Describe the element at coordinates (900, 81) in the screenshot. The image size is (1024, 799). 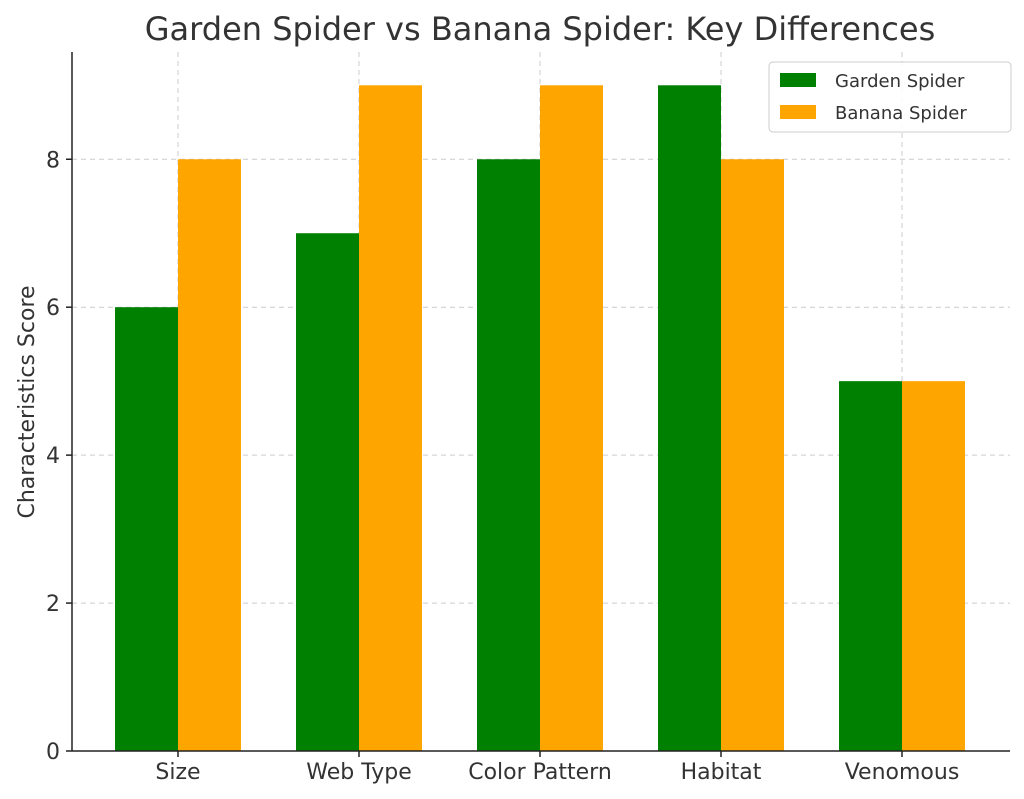
I see `legend-label: Garden Spider` at that location.